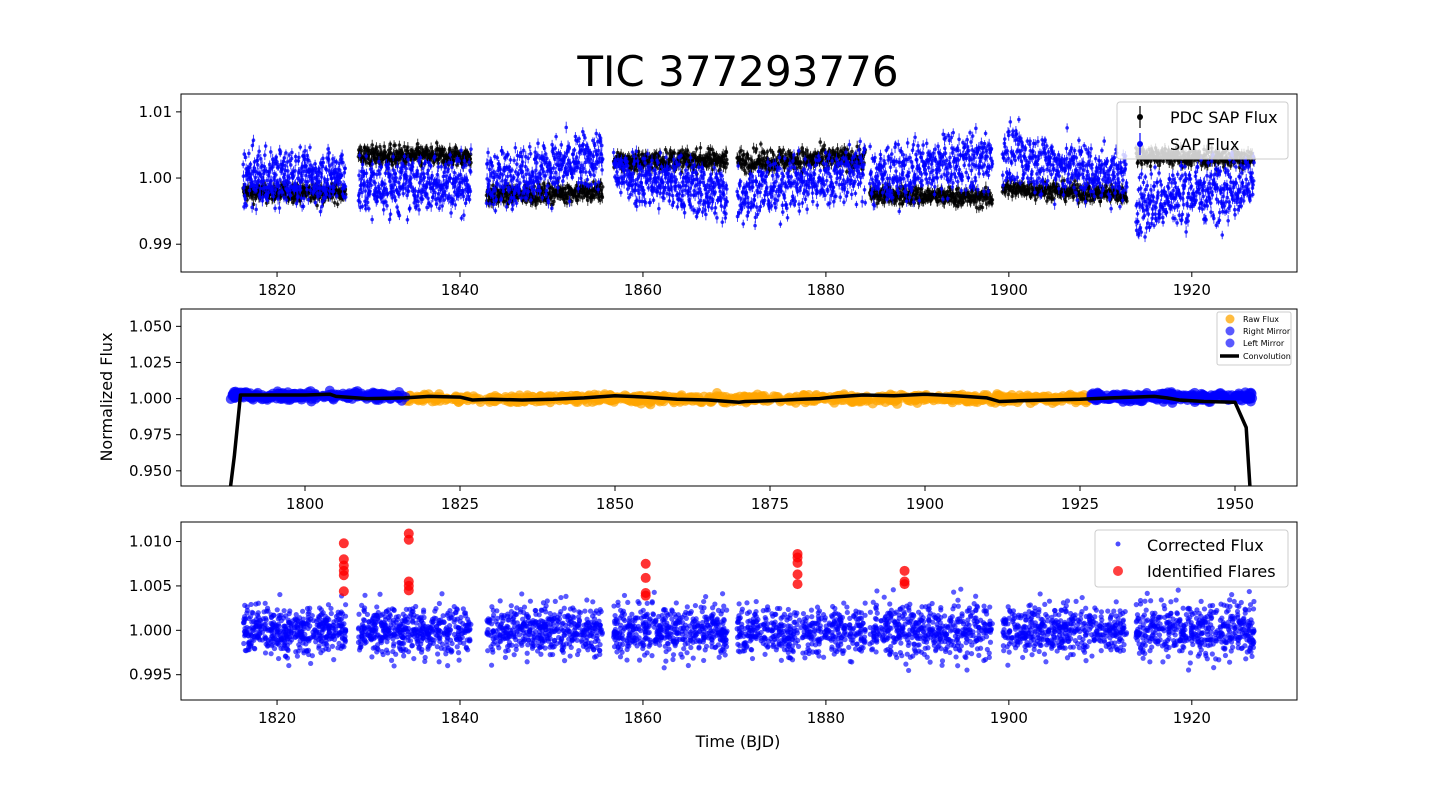 This screenshot has width=1440, height=786. What do you see at coordinates (748, 179) in the screenshot?
I see `plot-area-flux-comparison` at bounding box center [748, 179].